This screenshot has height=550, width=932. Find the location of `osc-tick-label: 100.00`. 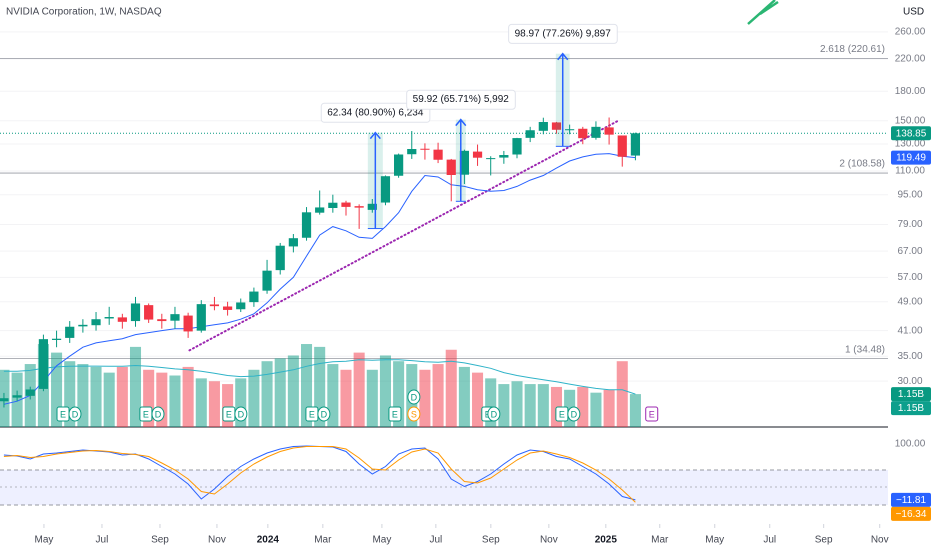

osc-tick-label: 100.00 is located at coordinates (910, 444).